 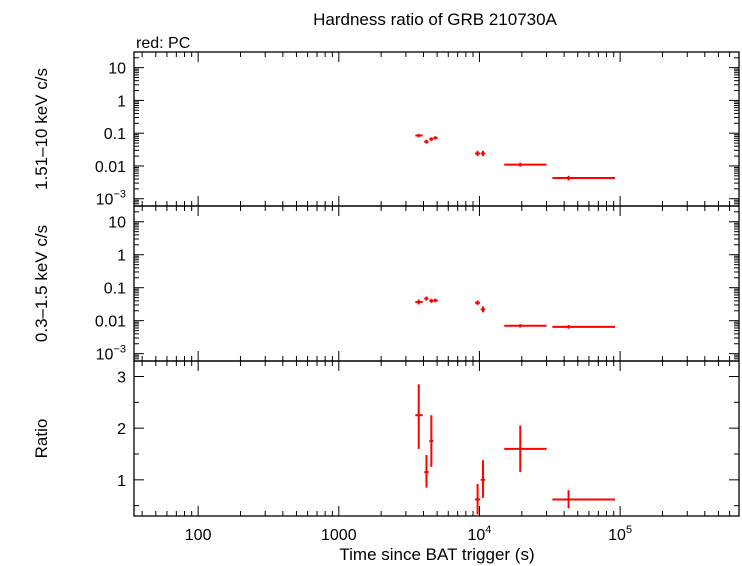 What do you see at coordinates (435, 19) in the screenshot?
I see `chart-title: Hardness ratio of GRB 210730A` at bounding box center [435, 19].